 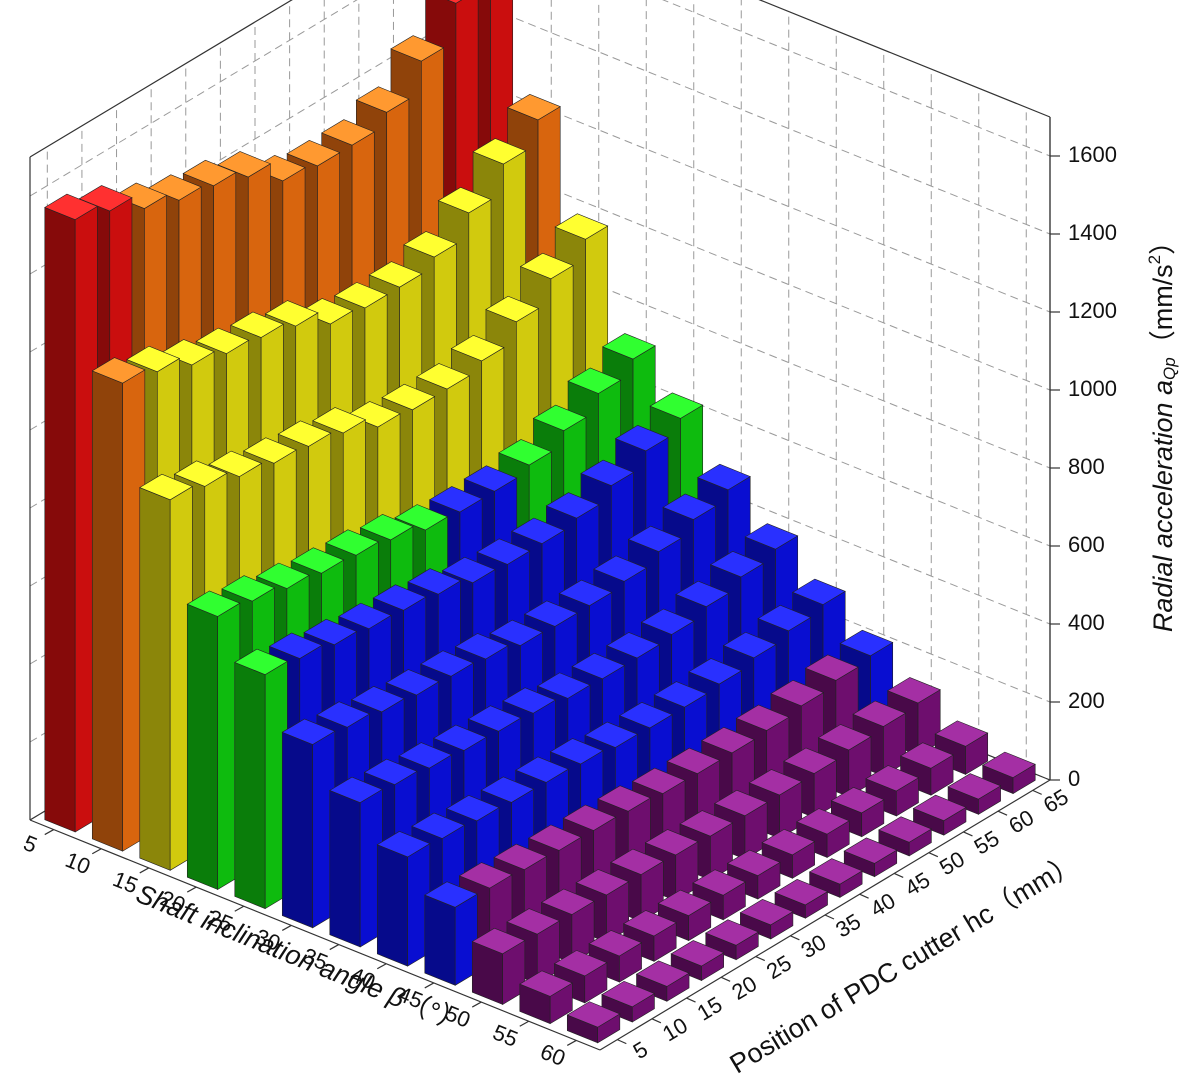 What do you see at coordinates (1074, 778) in the screenshot?
I see `z-tick-label: 0` at bounding box center [1074, 778].